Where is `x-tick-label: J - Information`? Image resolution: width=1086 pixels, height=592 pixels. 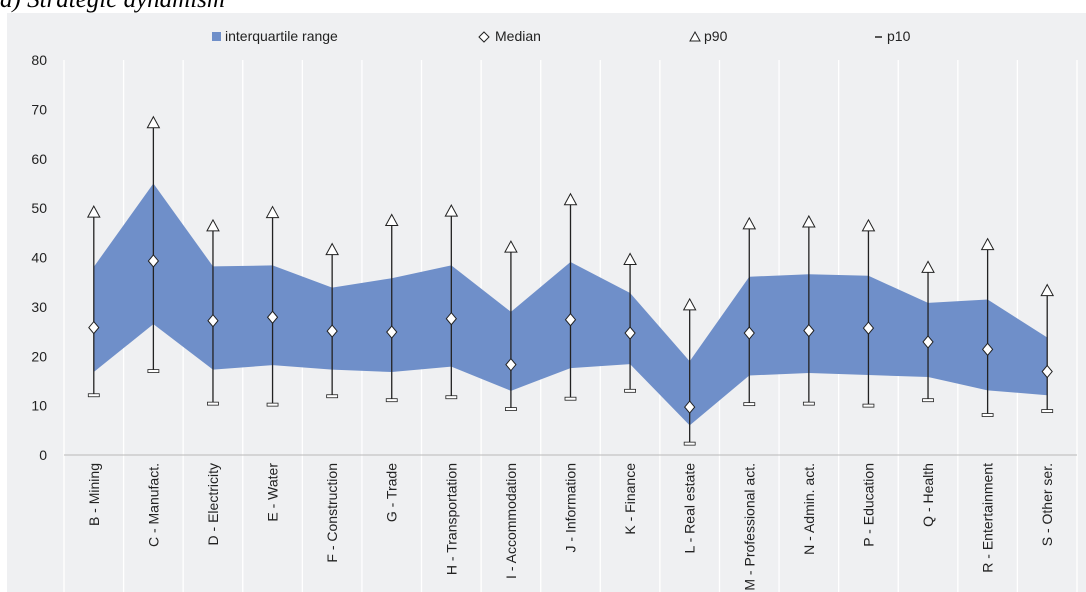 x-tick-label: J - Information is located at coordinates (571, 507).